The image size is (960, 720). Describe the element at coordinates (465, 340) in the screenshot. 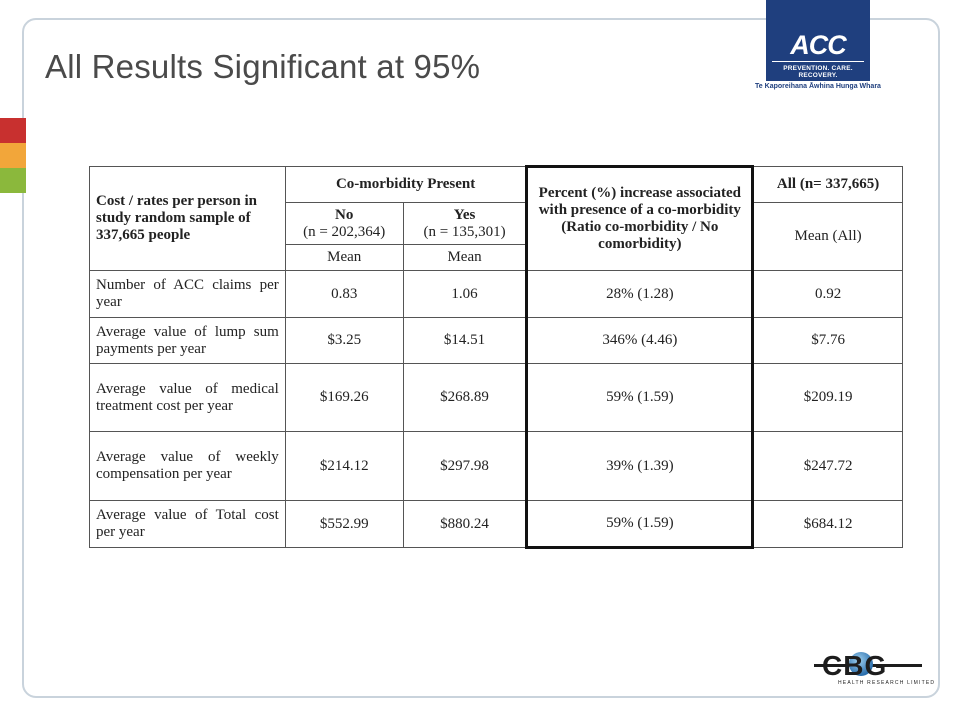

I see `value-yes: $14.51` at that location.